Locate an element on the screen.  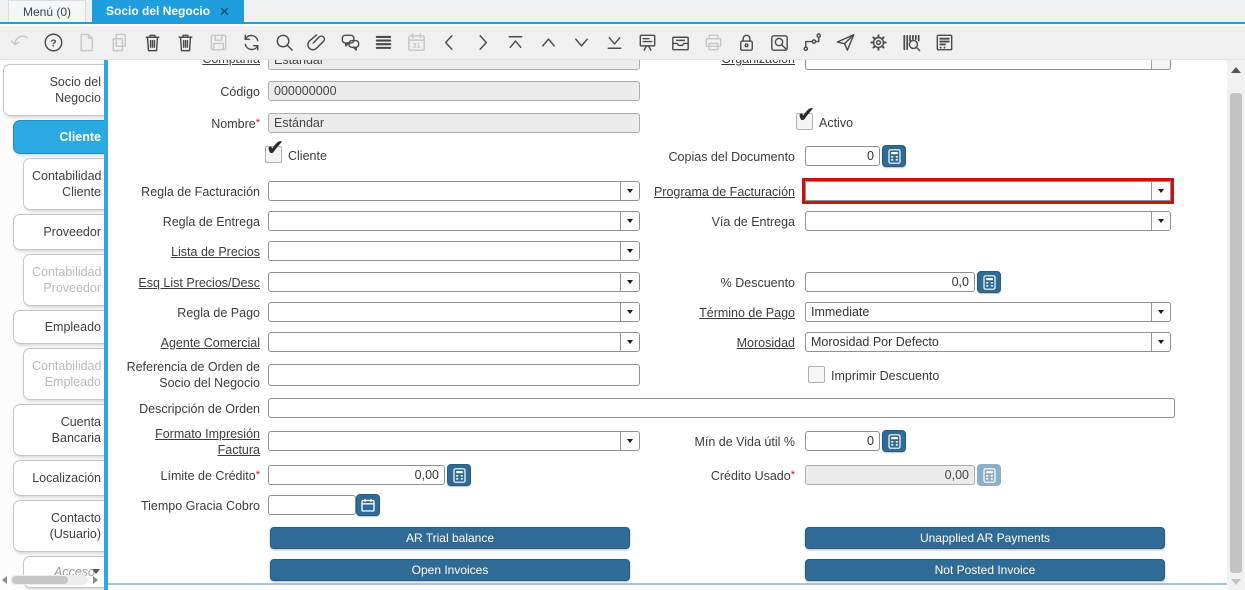
termino-pago-combo: Immediate is located at coordinates (988, 312).